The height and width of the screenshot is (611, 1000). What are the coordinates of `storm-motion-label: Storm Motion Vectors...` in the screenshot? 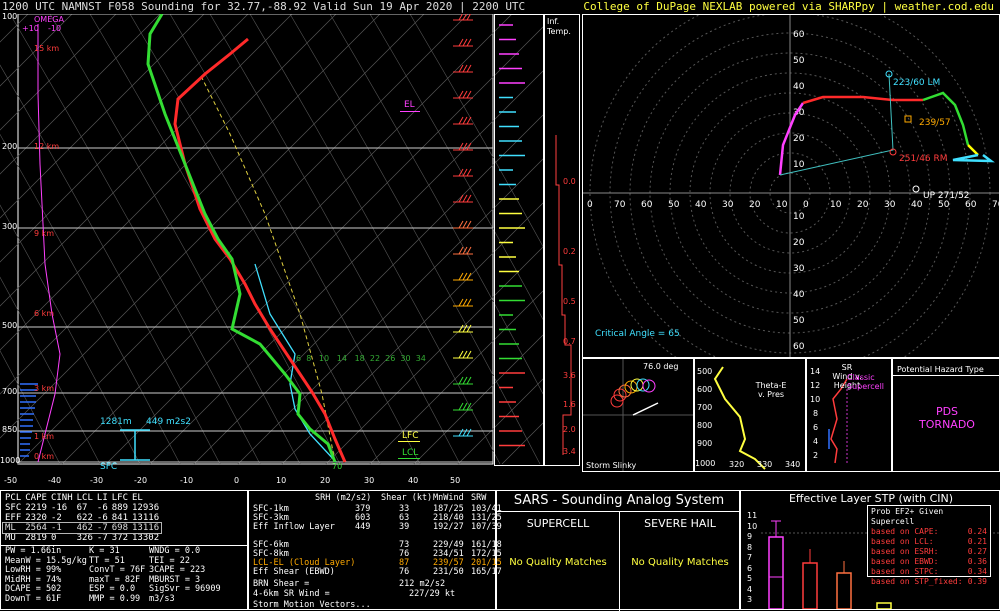 It's located at (312, 605).